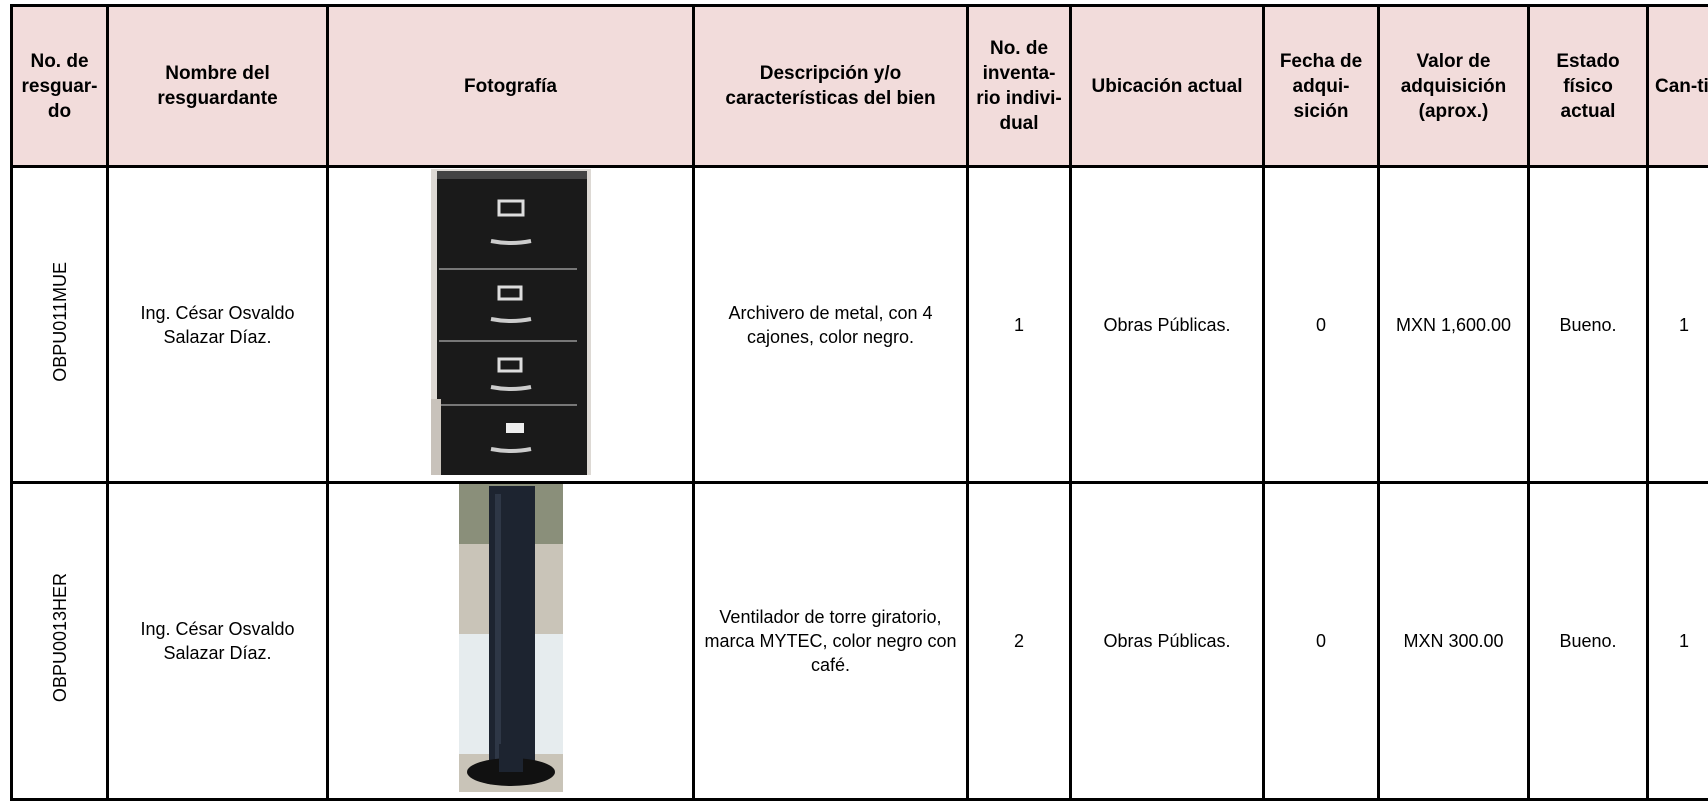 The image size is (1708, 805). Describe the element at coordinates (1453, 641) in the screenshot. I see `cell: MXN 300.00` at that location.